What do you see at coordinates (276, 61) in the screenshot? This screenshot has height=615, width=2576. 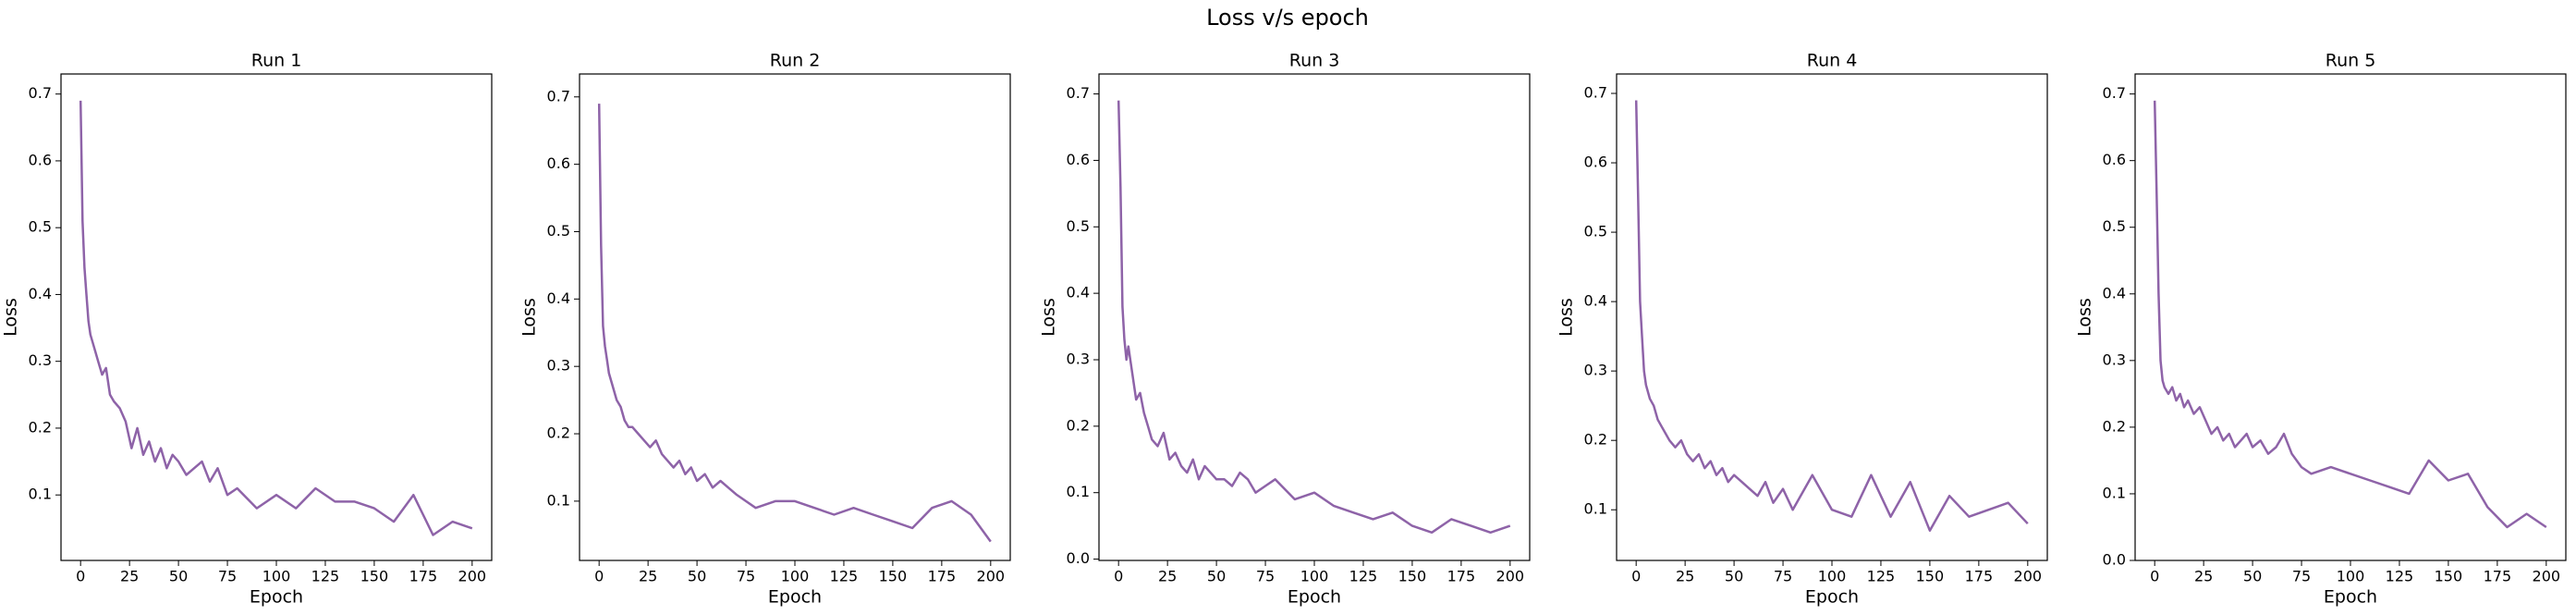 I see `subplot-title: Run 1` at bounding box center [276, 61].